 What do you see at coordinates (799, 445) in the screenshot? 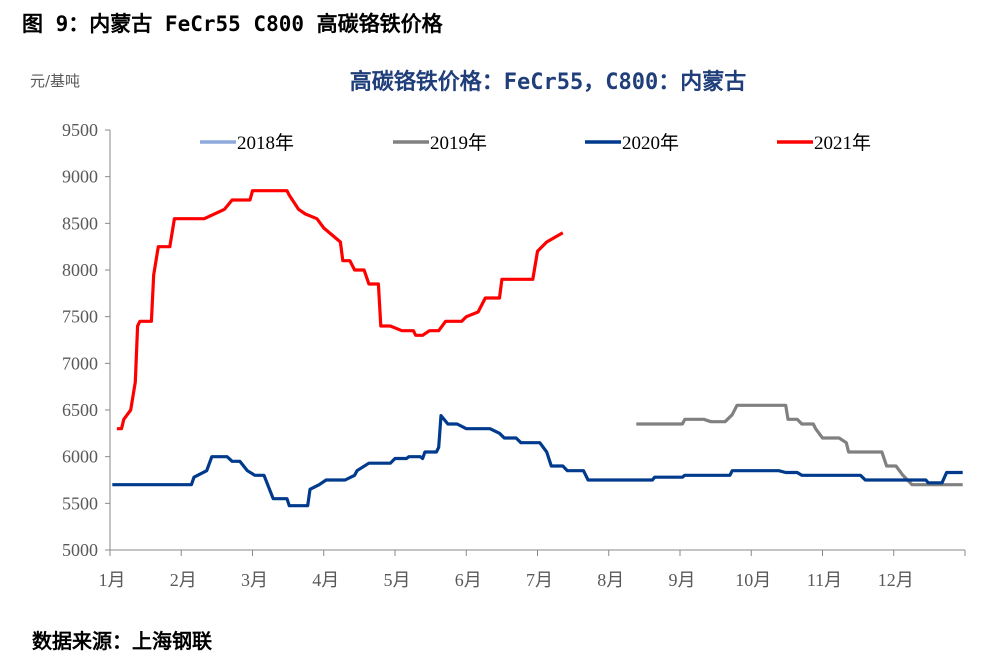
I see `series-line-2019` at bounding box center [799, 445].